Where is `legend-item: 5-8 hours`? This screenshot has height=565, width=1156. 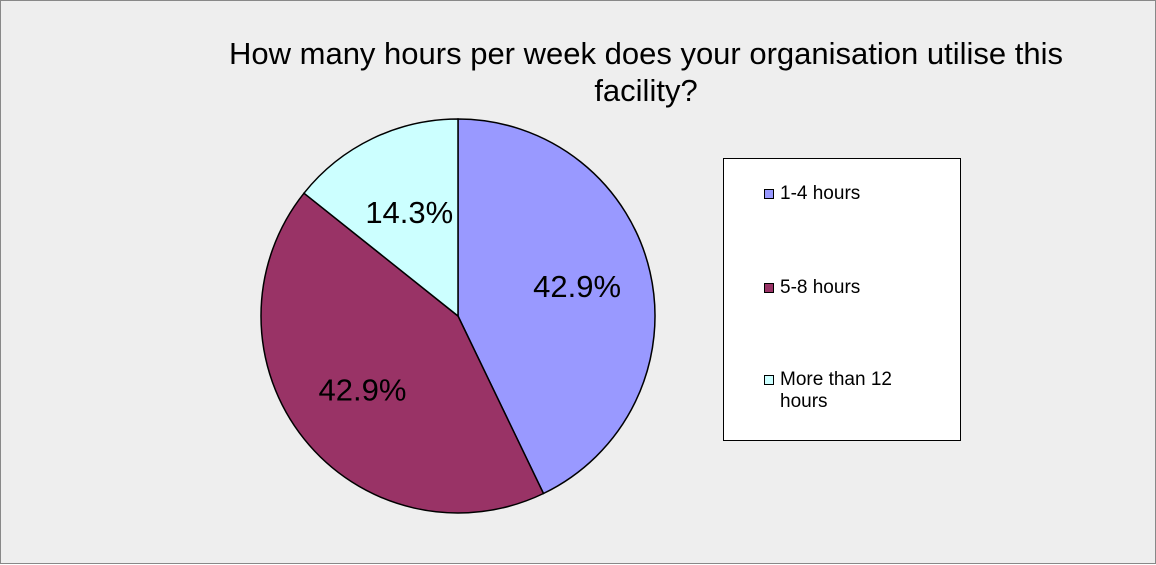 legend-item: 5-8 hours is located at coordinates (847, 288).